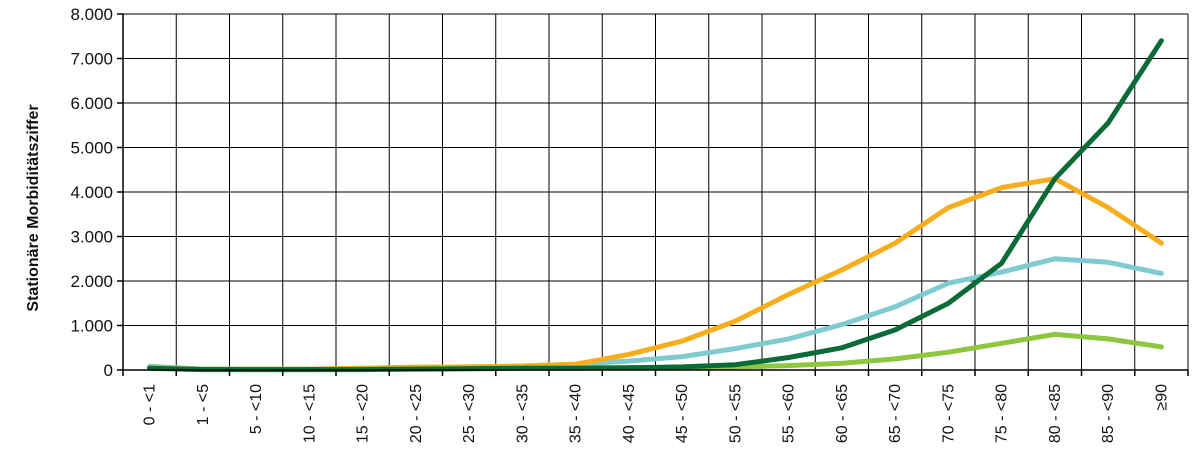  I want to click on x-tick-label: 35 - <40, so click(576, 413).